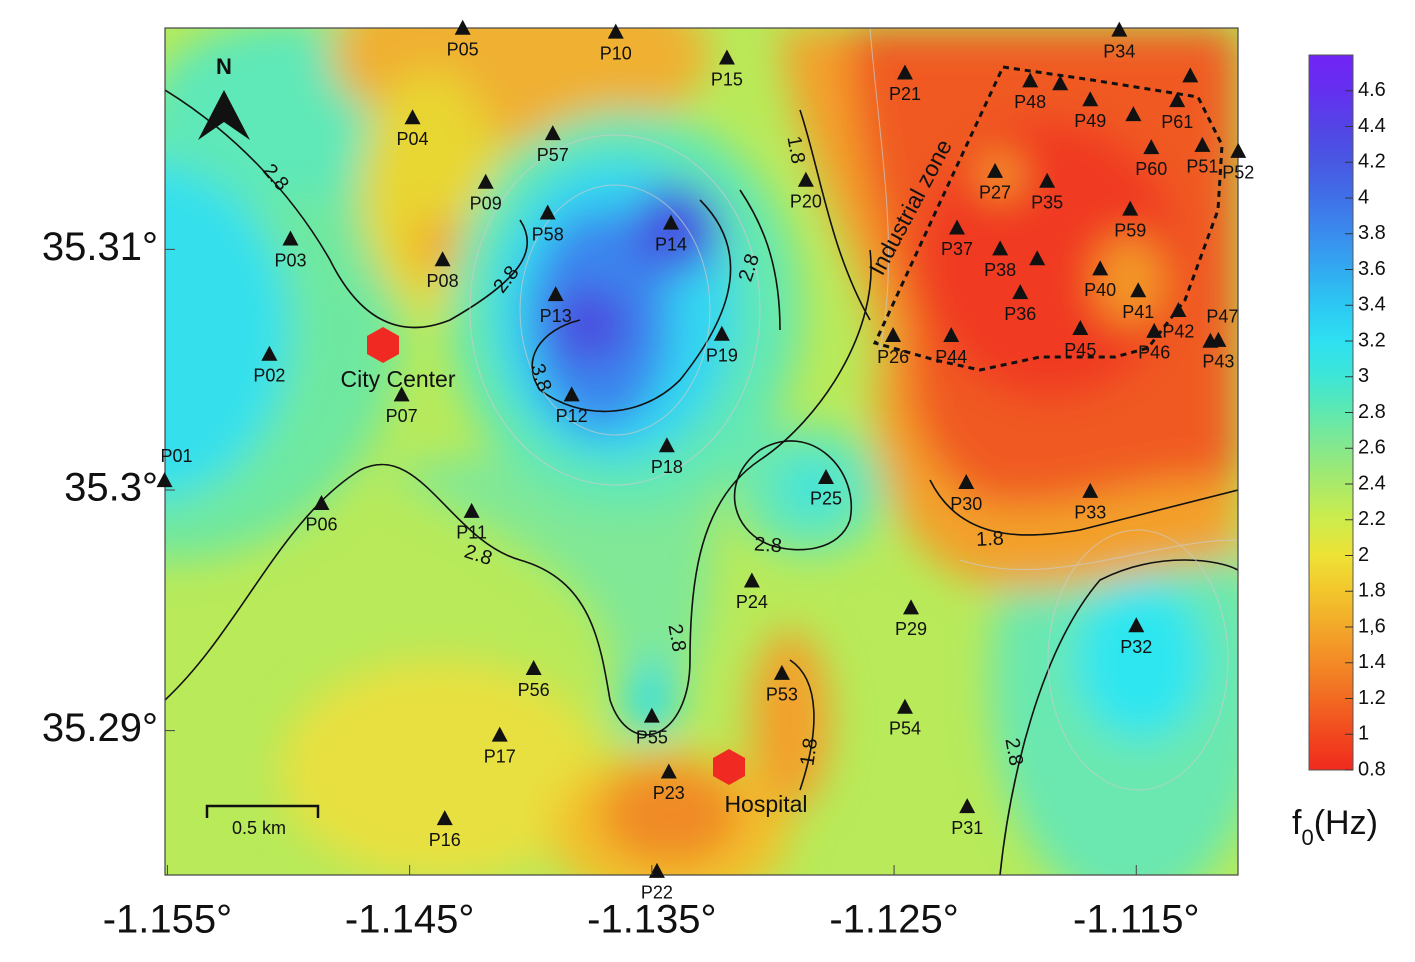  Describe the element at coordinates (1119, 51) in the screenshot. I see `station-label: P34` at that location.